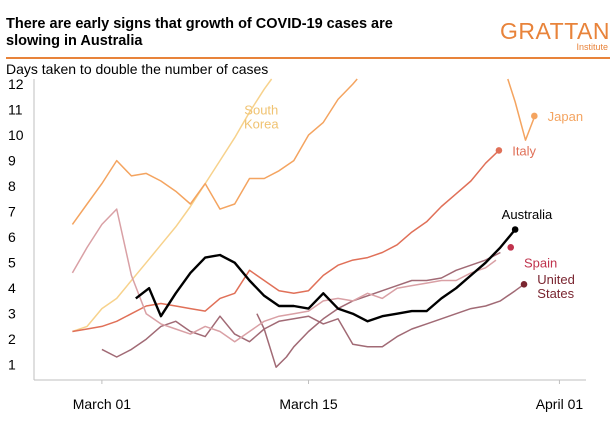 Image resolution: width=616 pixels, height=424 pixels. I want to click on series-label-italy: Italy, so click(524, 150).